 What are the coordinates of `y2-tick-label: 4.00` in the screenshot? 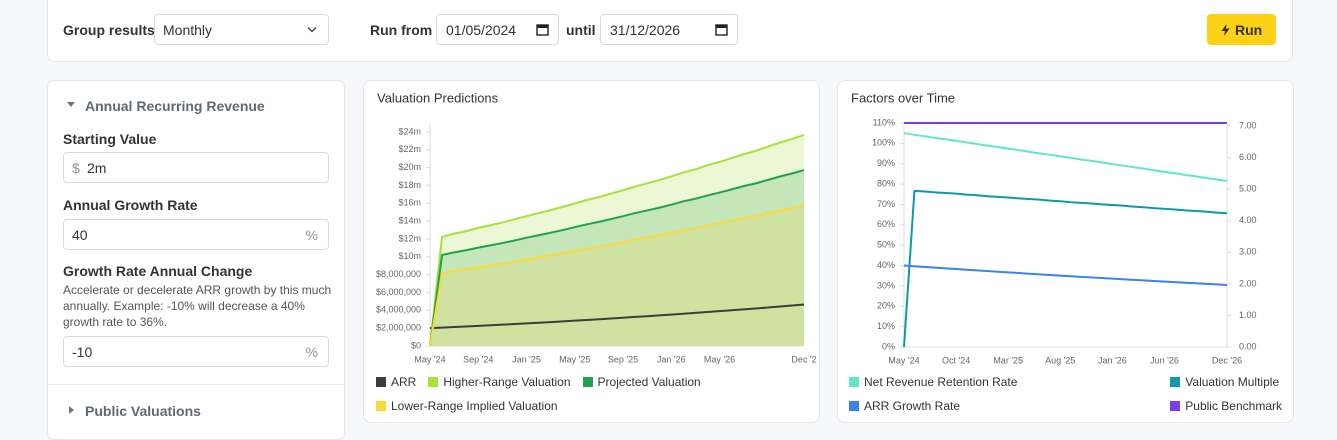 It's located at (1248, 220).